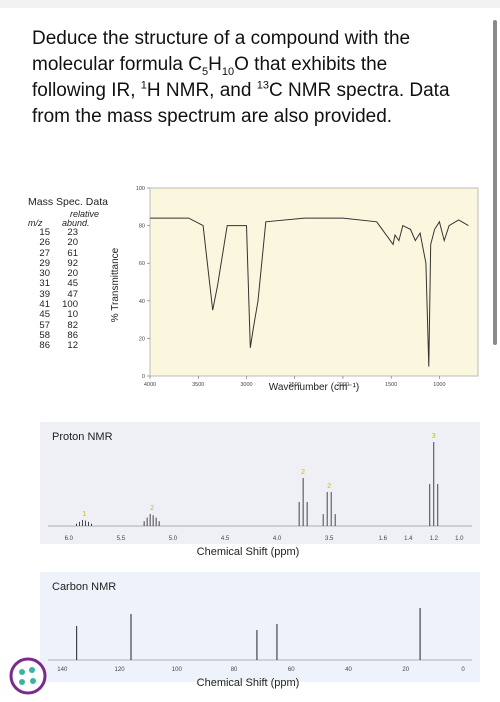 The image size is (500, 702). Describe the element at coordinates (44, 232) in the screenshot. I see `mz-value: 15` at that location.